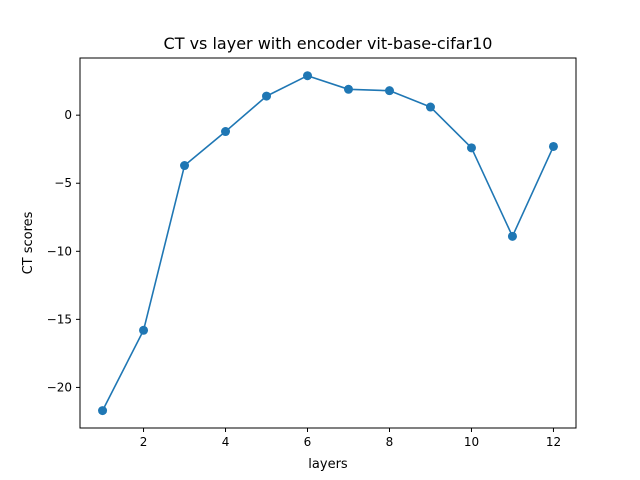 Image resolution: width=640 pixels, height=480 pixels. What do you see at coordinates (328, 464) in the screenshot?
I see `x-axis-label: layers` at bounding box center [328, 464].